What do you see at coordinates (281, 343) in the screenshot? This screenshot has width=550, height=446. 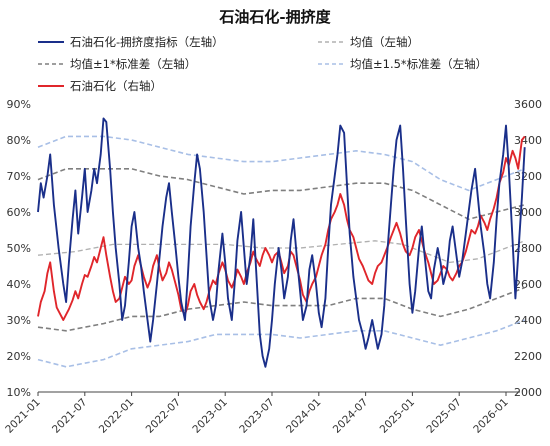 I see `band-1-5sd-lower` at bounding box center [281, 343].